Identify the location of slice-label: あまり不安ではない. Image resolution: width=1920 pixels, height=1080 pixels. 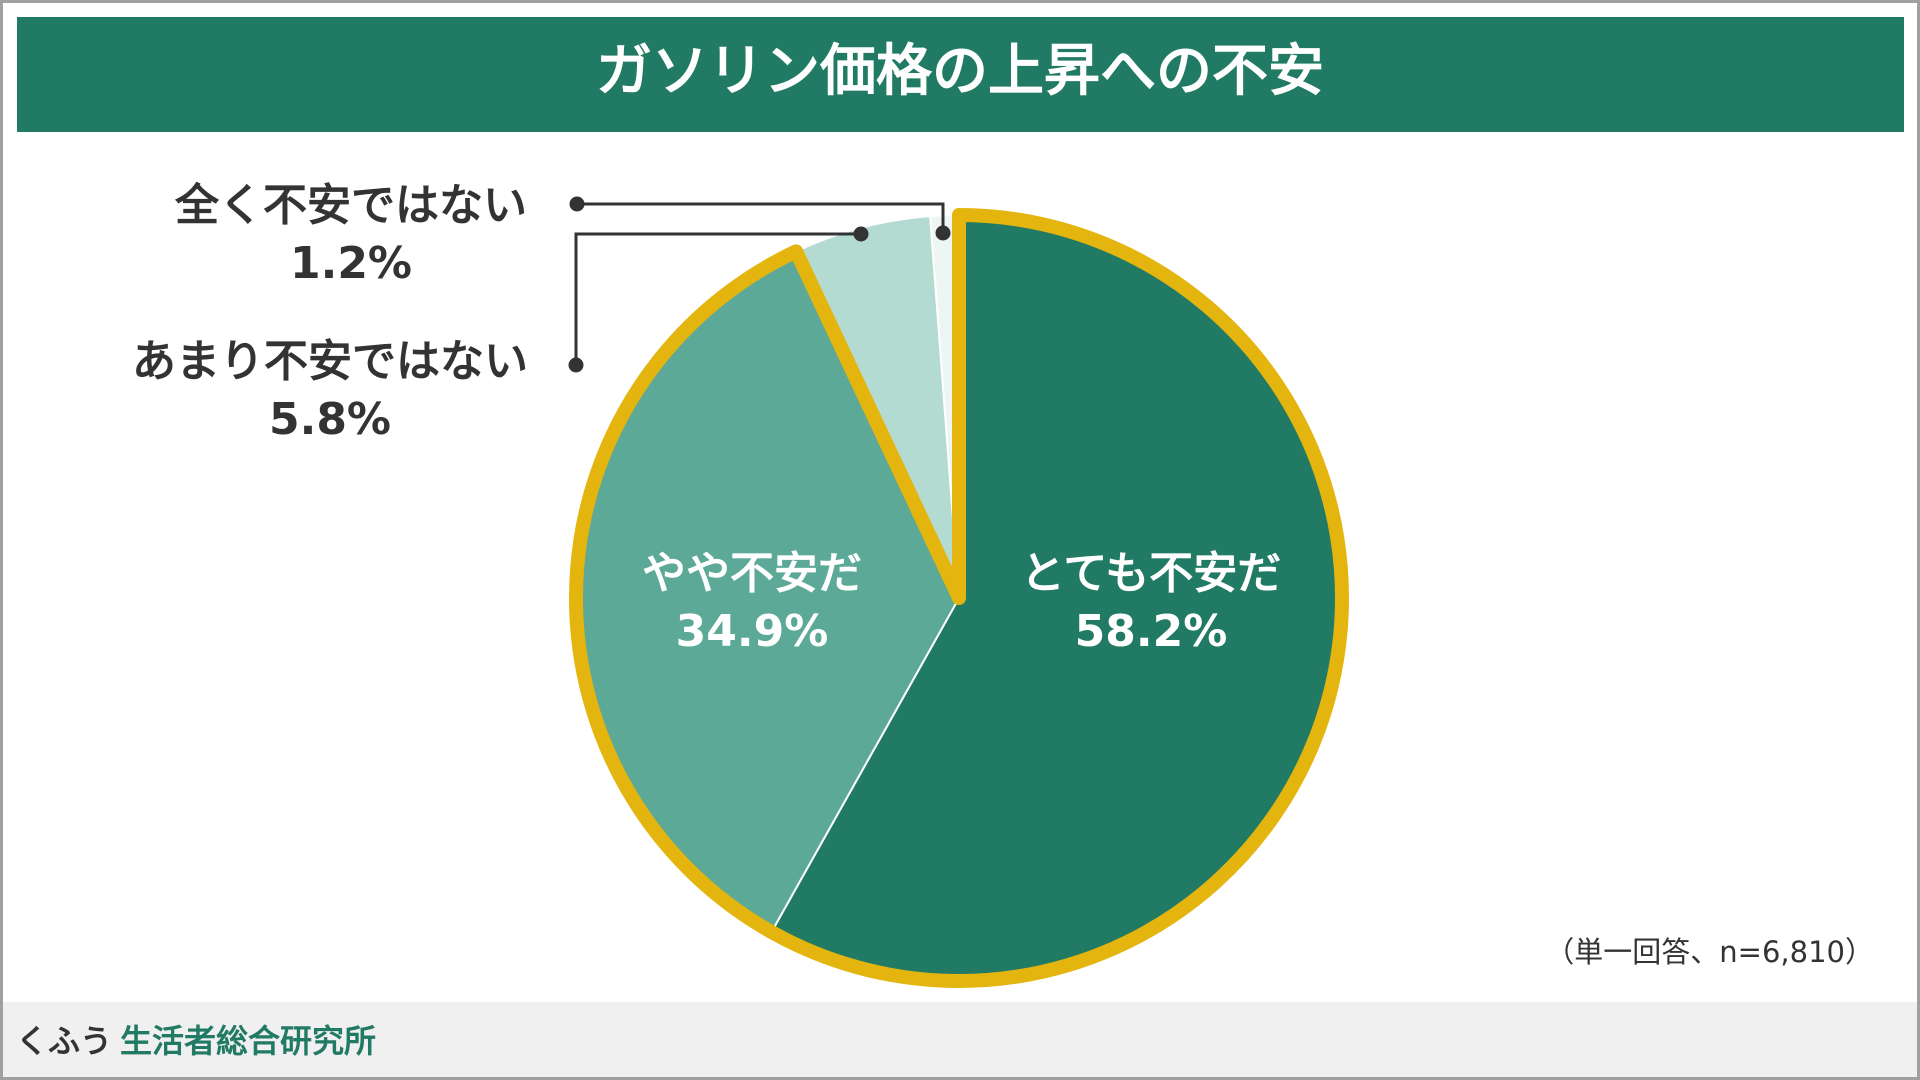
(330, 361).